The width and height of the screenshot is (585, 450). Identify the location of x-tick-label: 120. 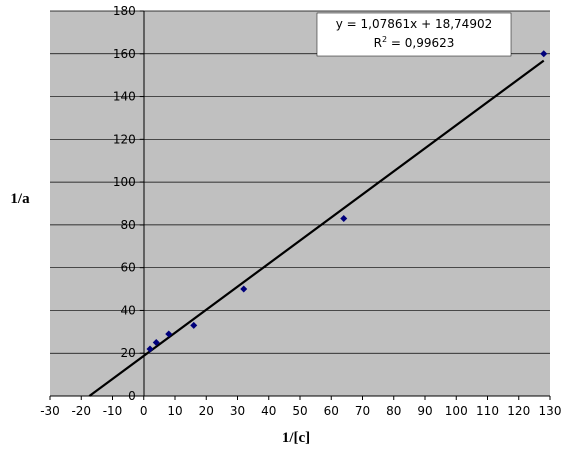
(518, 411).